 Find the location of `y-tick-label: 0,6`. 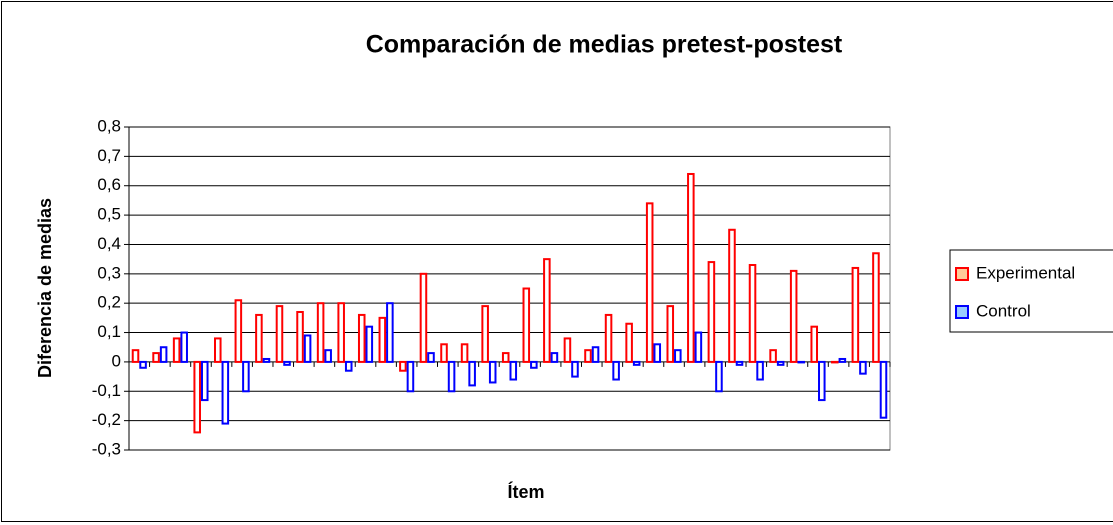

y-tick-label: 0,6 is located at coordinates (109, 184).